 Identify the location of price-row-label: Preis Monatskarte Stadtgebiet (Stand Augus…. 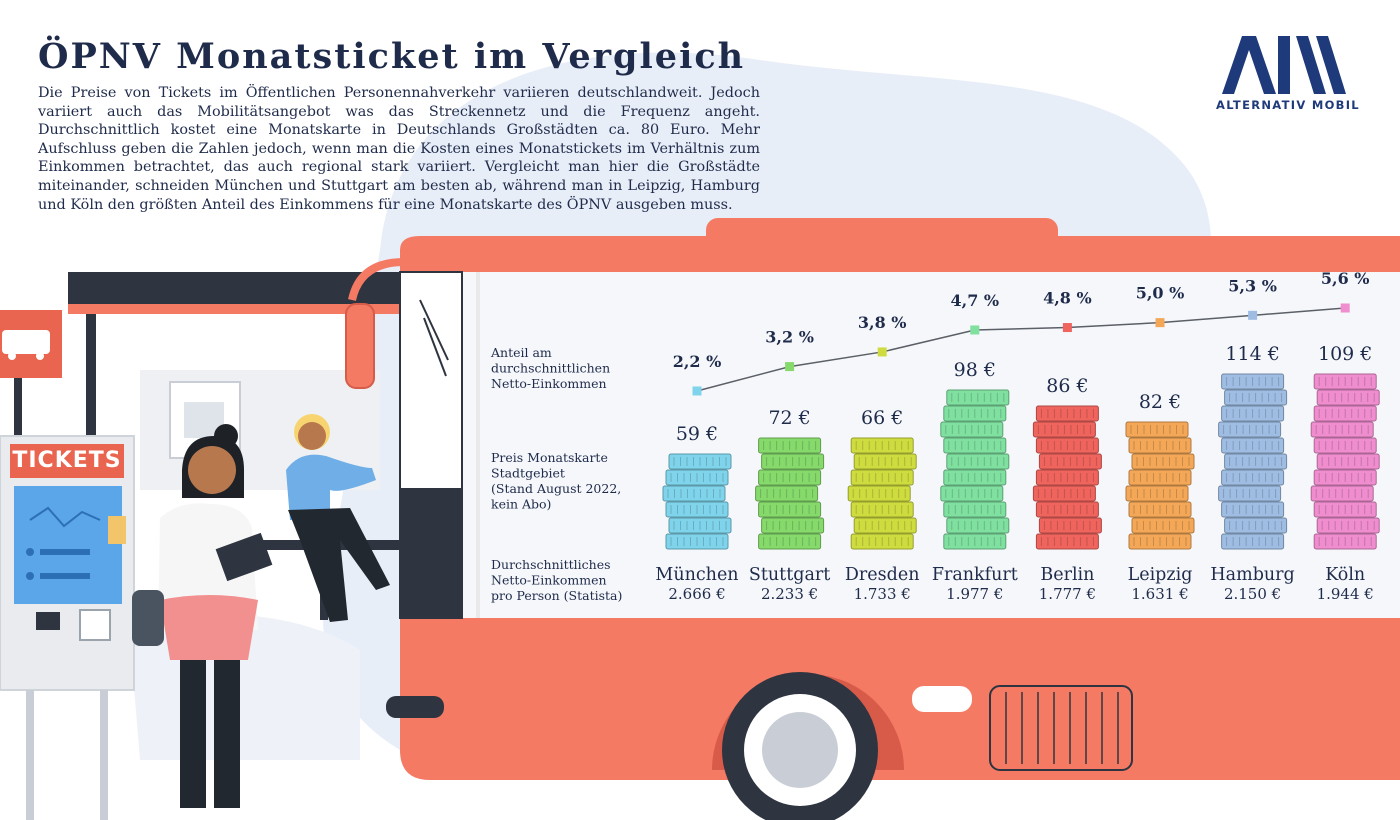
(556, 481).